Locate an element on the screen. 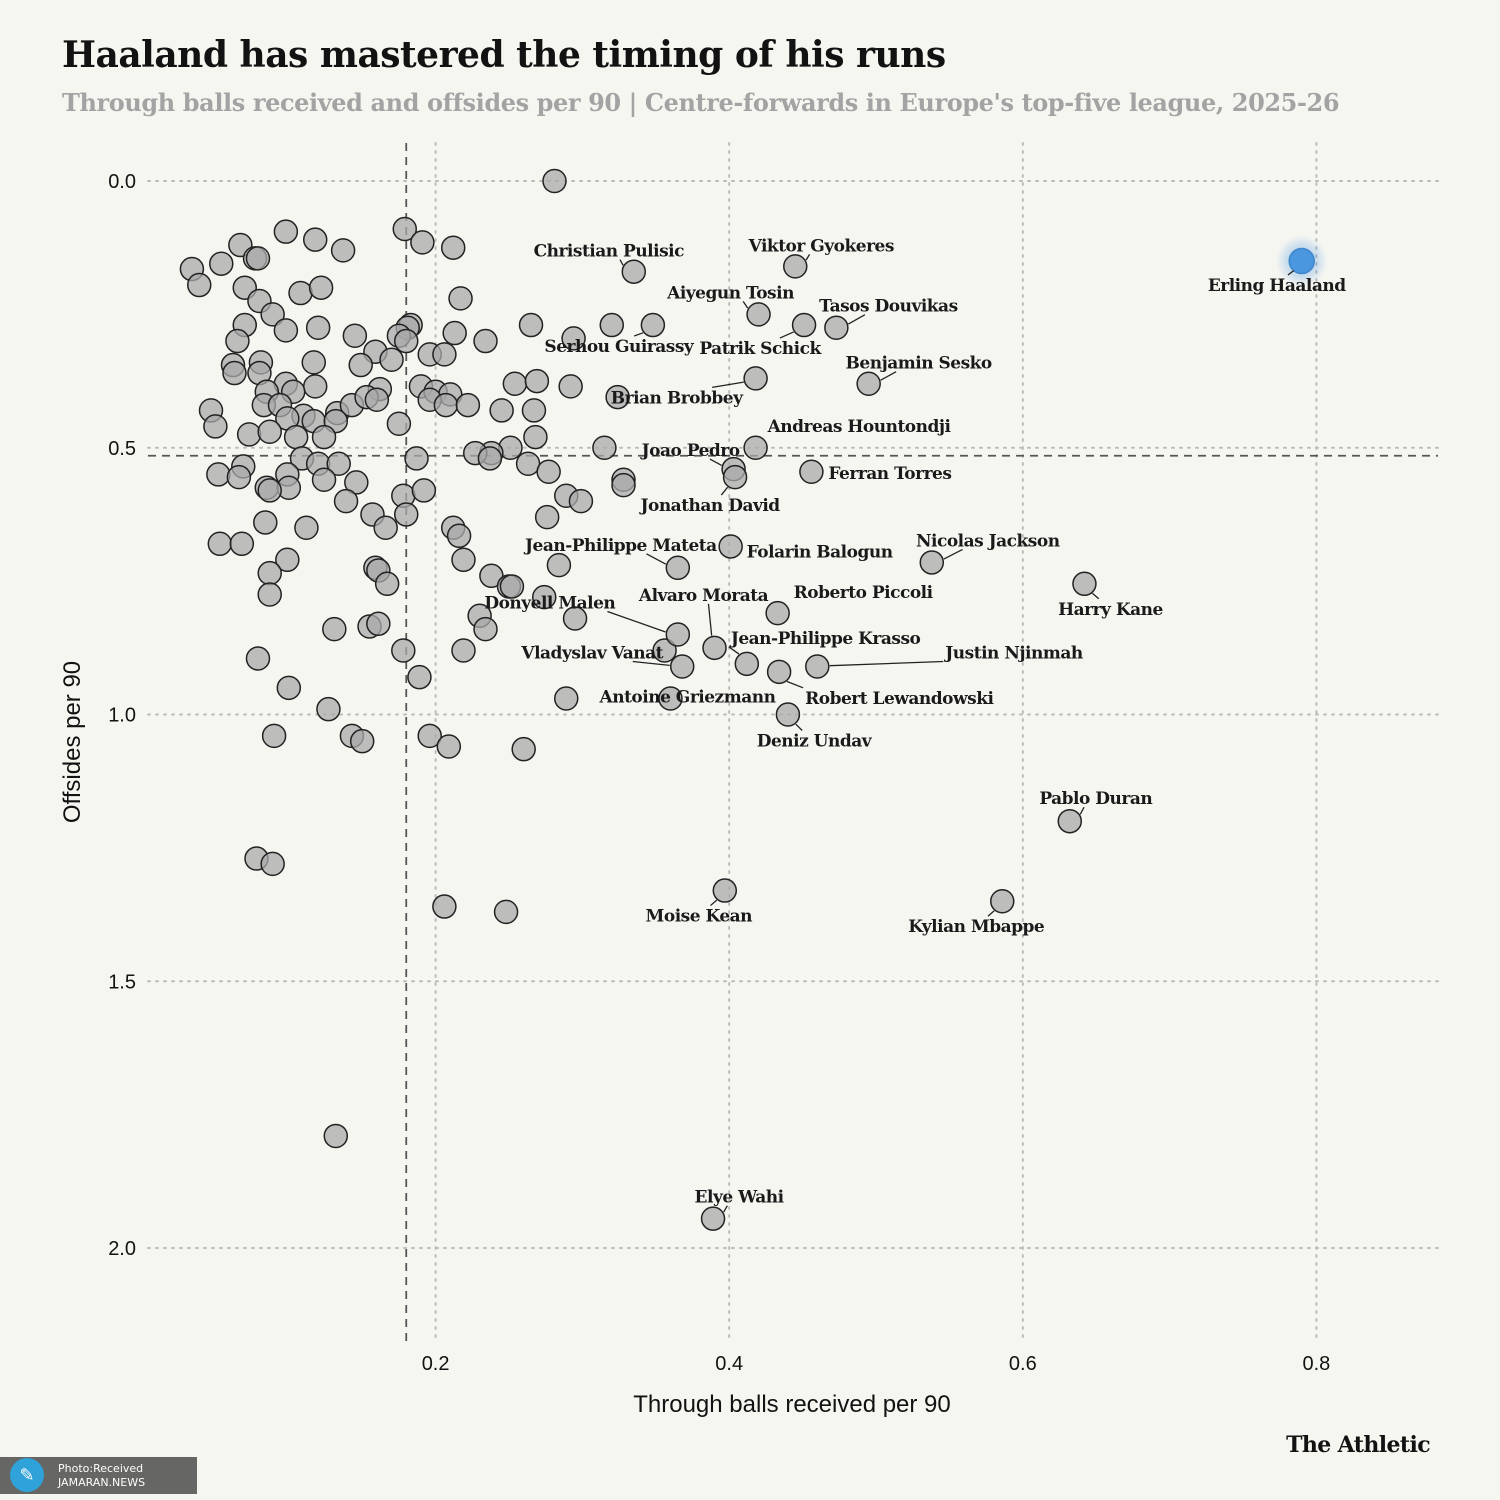  player-name-label: Jean-Philippe Krasso is located at coordinates (825, 639).